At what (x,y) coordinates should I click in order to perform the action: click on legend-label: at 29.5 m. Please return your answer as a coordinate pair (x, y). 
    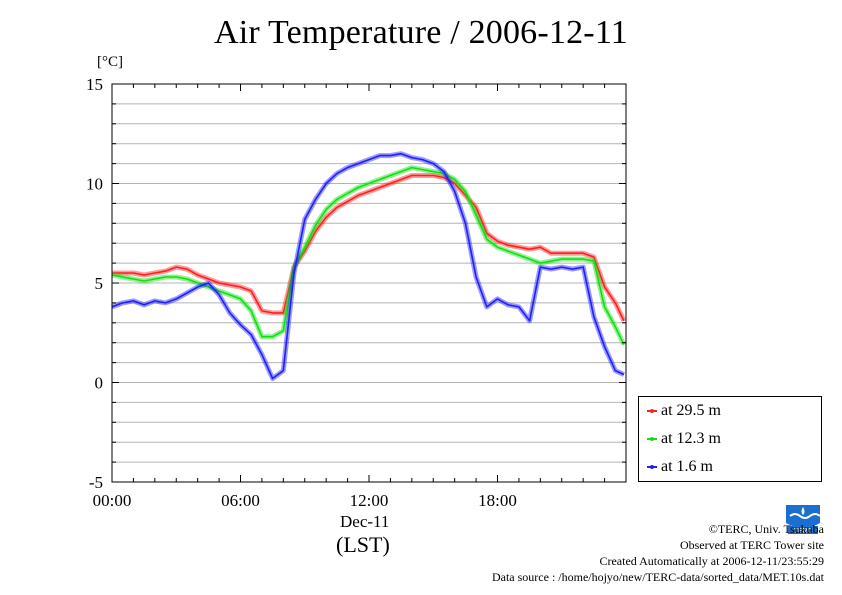
    Looking at the image, I should click on (691, 410).